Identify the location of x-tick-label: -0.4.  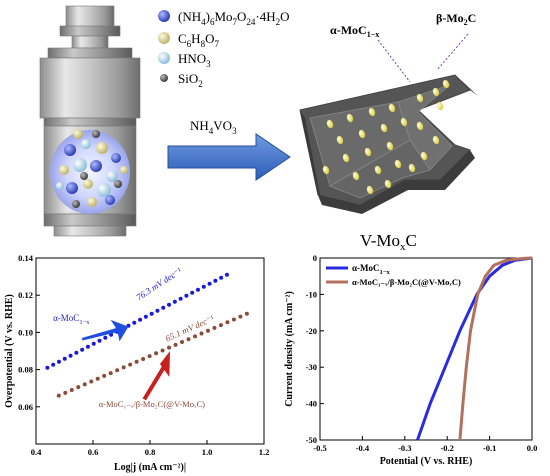
(363, 448).